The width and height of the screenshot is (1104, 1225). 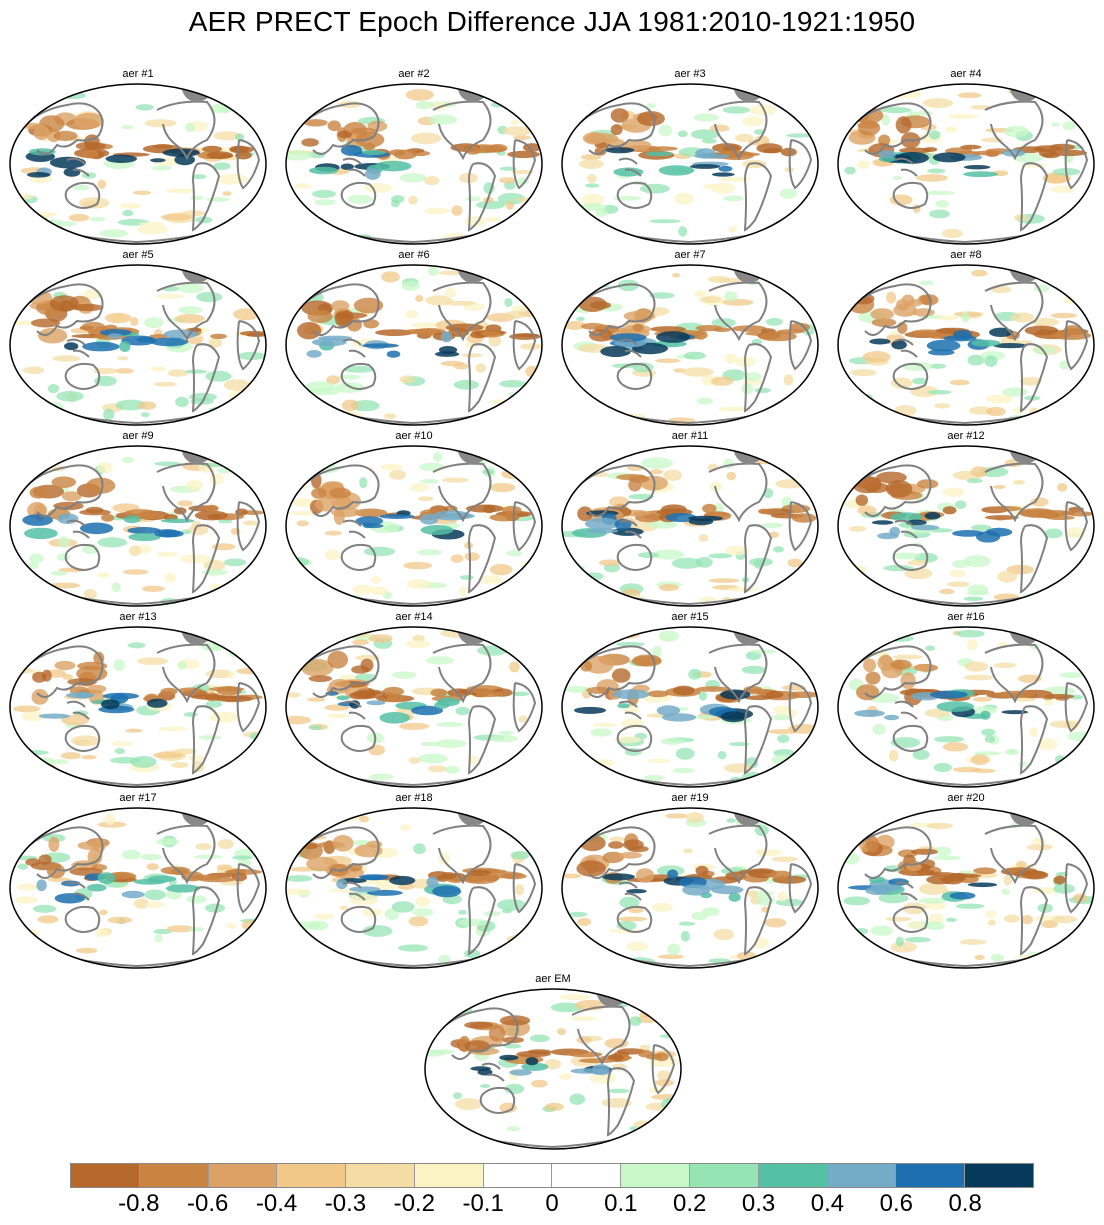 I want to click on panel-label: aer #1, so click(x=138, y=74).